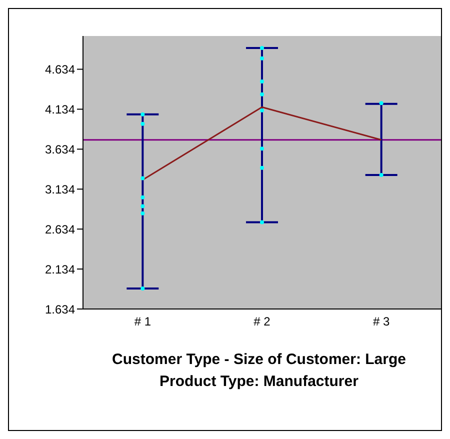 The image size is (450, 439). I want to click on x-tick-label: # 3, so click(381, 321).